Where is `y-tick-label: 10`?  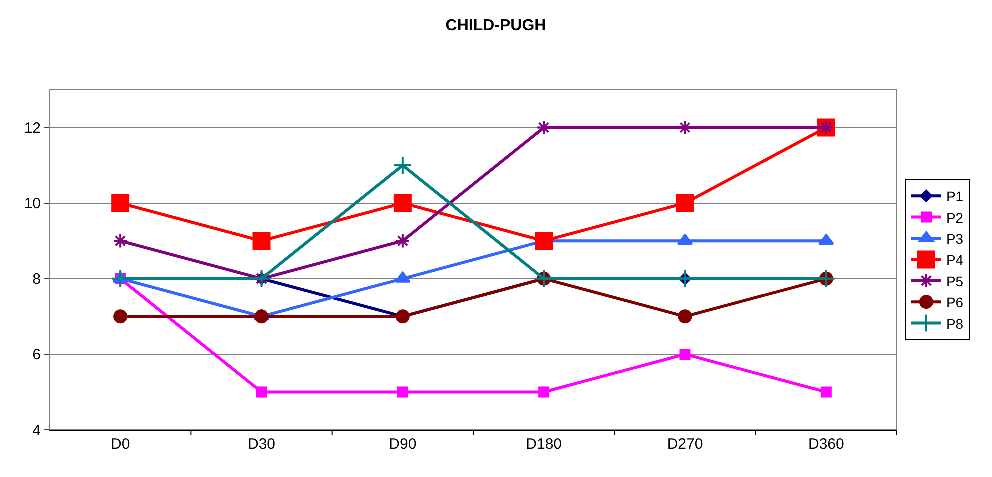 y-tick-label: 10 is located at coordinates (32, 204).